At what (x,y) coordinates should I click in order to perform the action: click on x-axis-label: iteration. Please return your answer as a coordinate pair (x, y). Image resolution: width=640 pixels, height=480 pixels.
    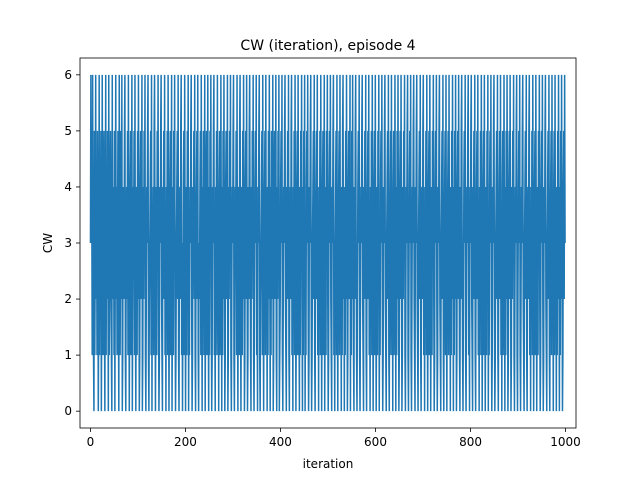
    Looking at the image, I should click on (328, 464).